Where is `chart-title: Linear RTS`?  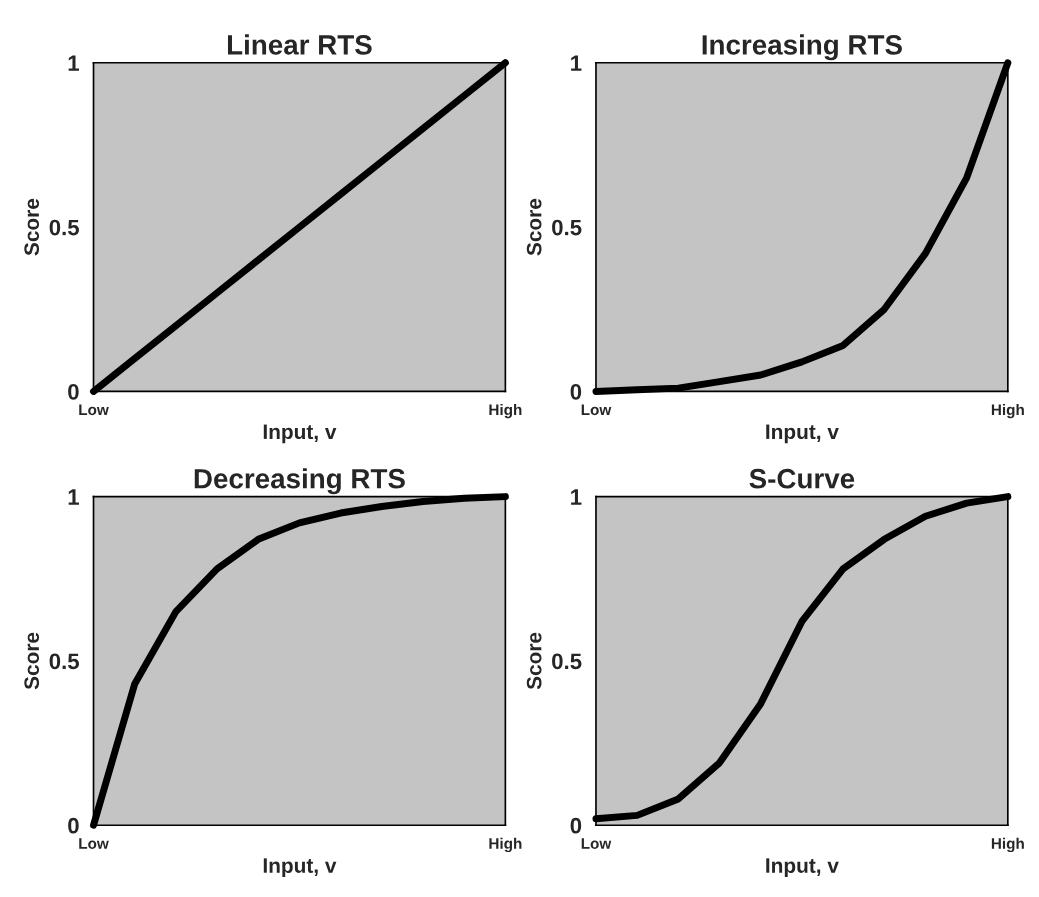
chart-title: Linear RTS is located at coordinates (299, 44).